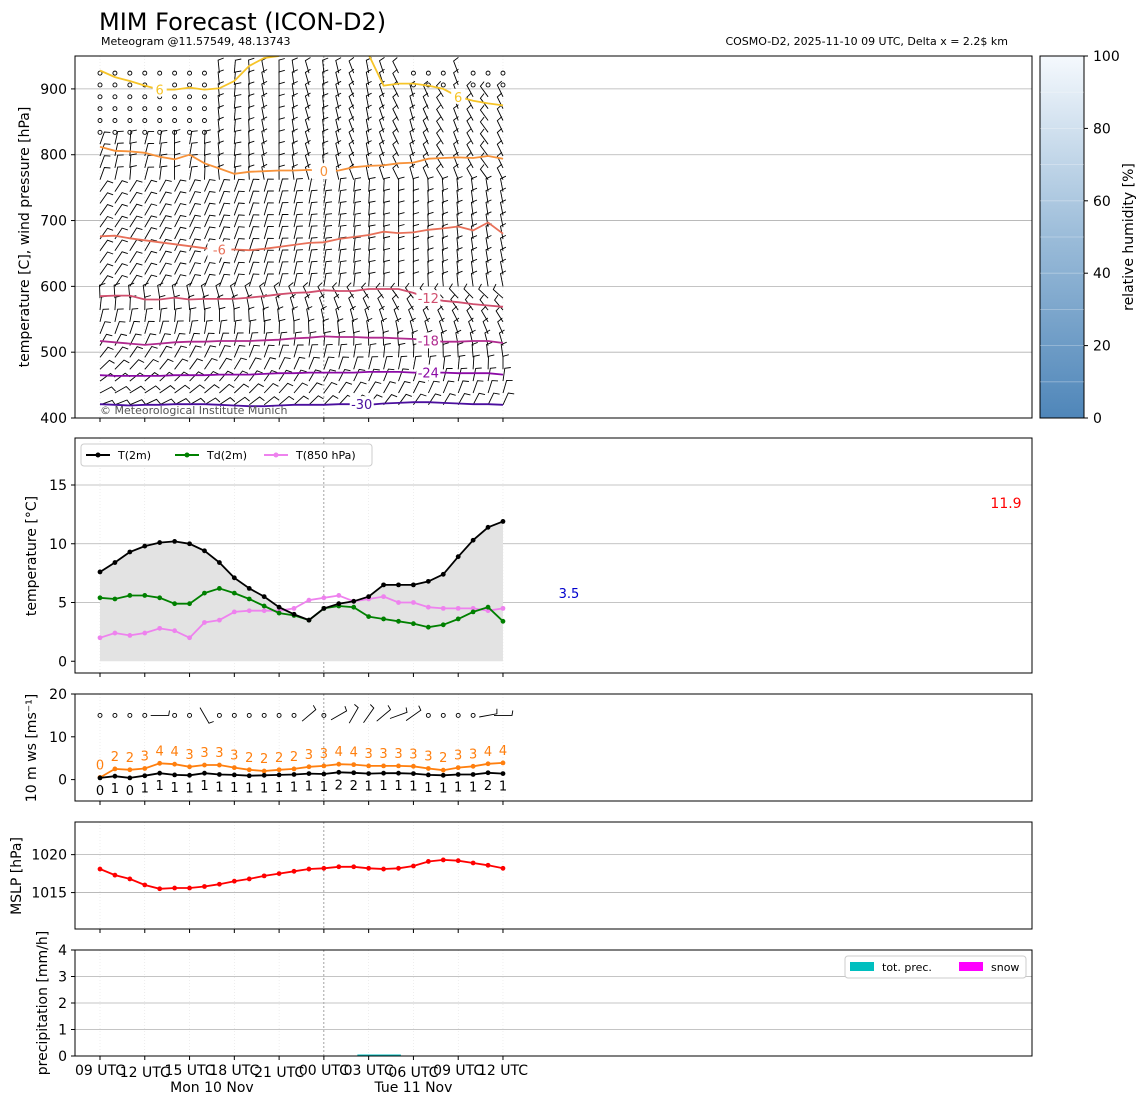 This screenshot has height=1109, width=1148. Describe the element at coordinates (324, 1071) in the screenshot. I see `x-tick-label: 00 UTC` at that location.